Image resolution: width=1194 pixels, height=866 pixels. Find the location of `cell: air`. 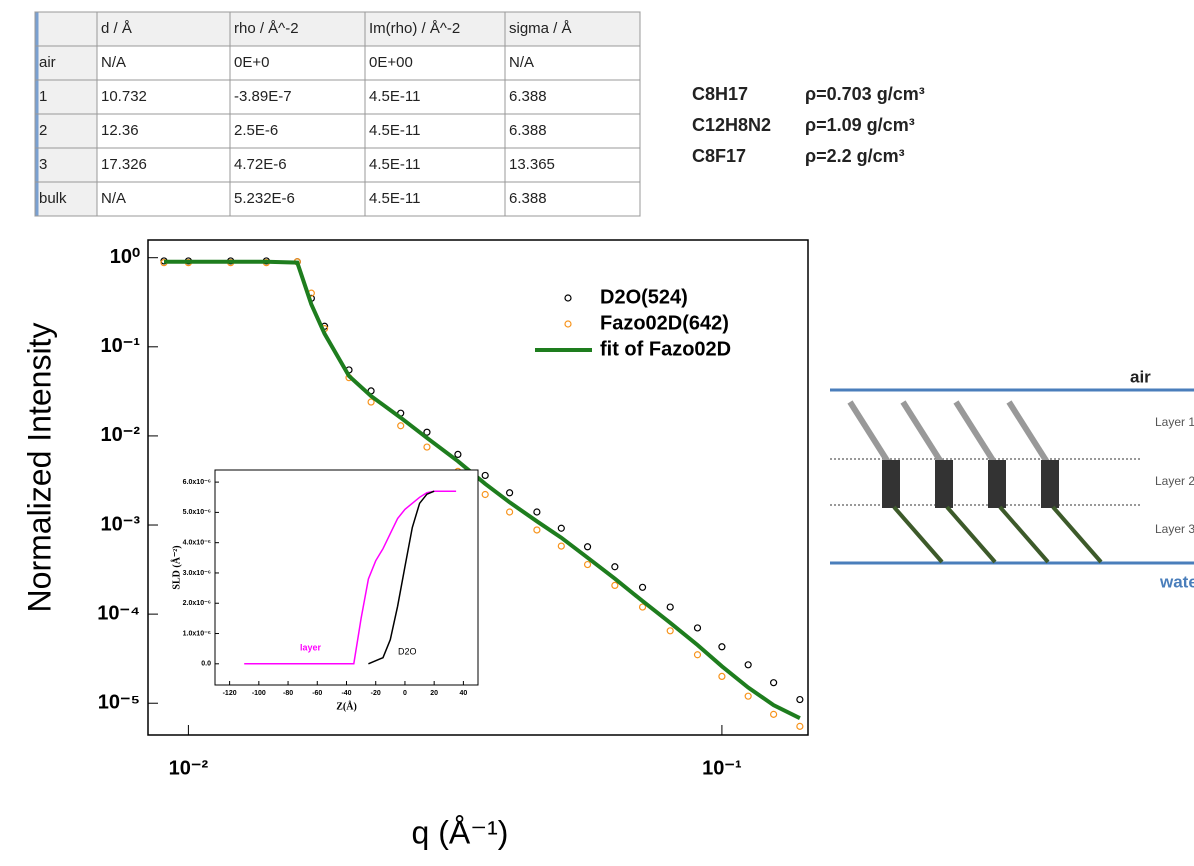

cell: air is located at coordinates (47, 62).